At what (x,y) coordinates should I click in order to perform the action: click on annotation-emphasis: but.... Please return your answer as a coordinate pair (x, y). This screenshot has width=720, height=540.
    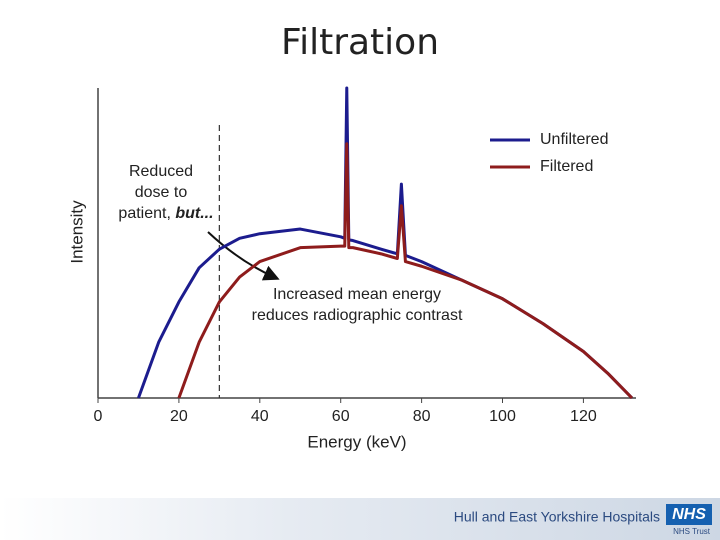
    Looking at the image, I should click on (194, 213).